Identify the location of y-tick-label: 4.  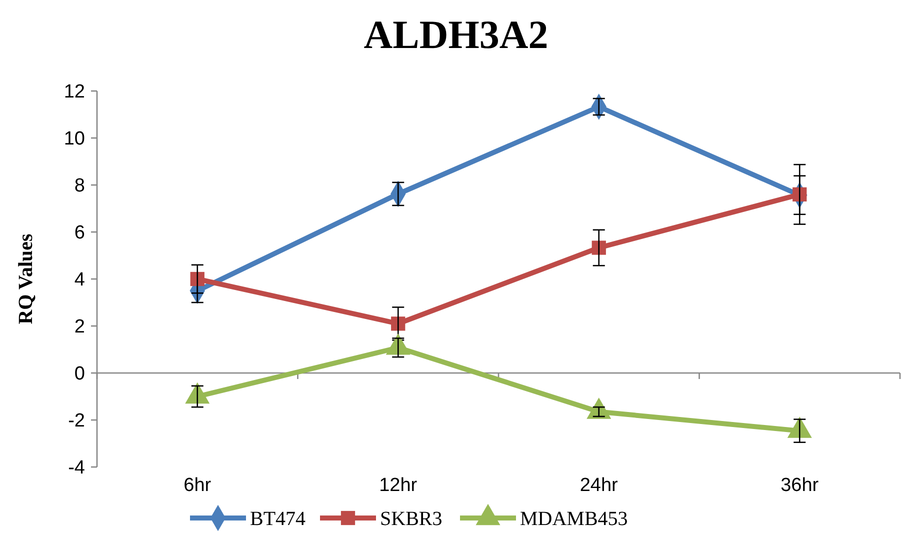
(80, 280).